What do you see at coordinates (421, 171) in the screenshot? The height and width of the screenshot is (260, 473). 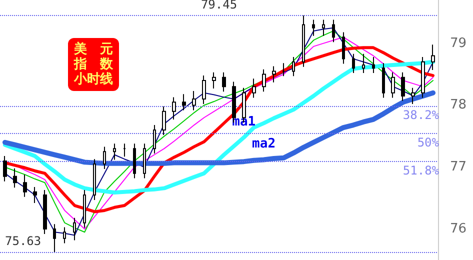 I see `annotation: 51.8%` at bounding box center [421, 171].